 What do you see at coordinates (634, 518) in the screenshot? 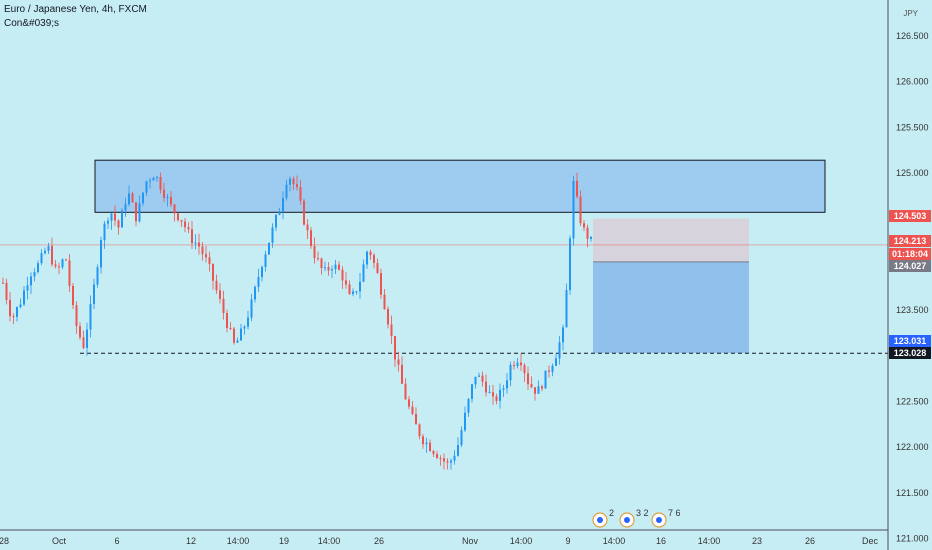
I see `economic-event-marker: 3 2` at bounding box center [634, 518].